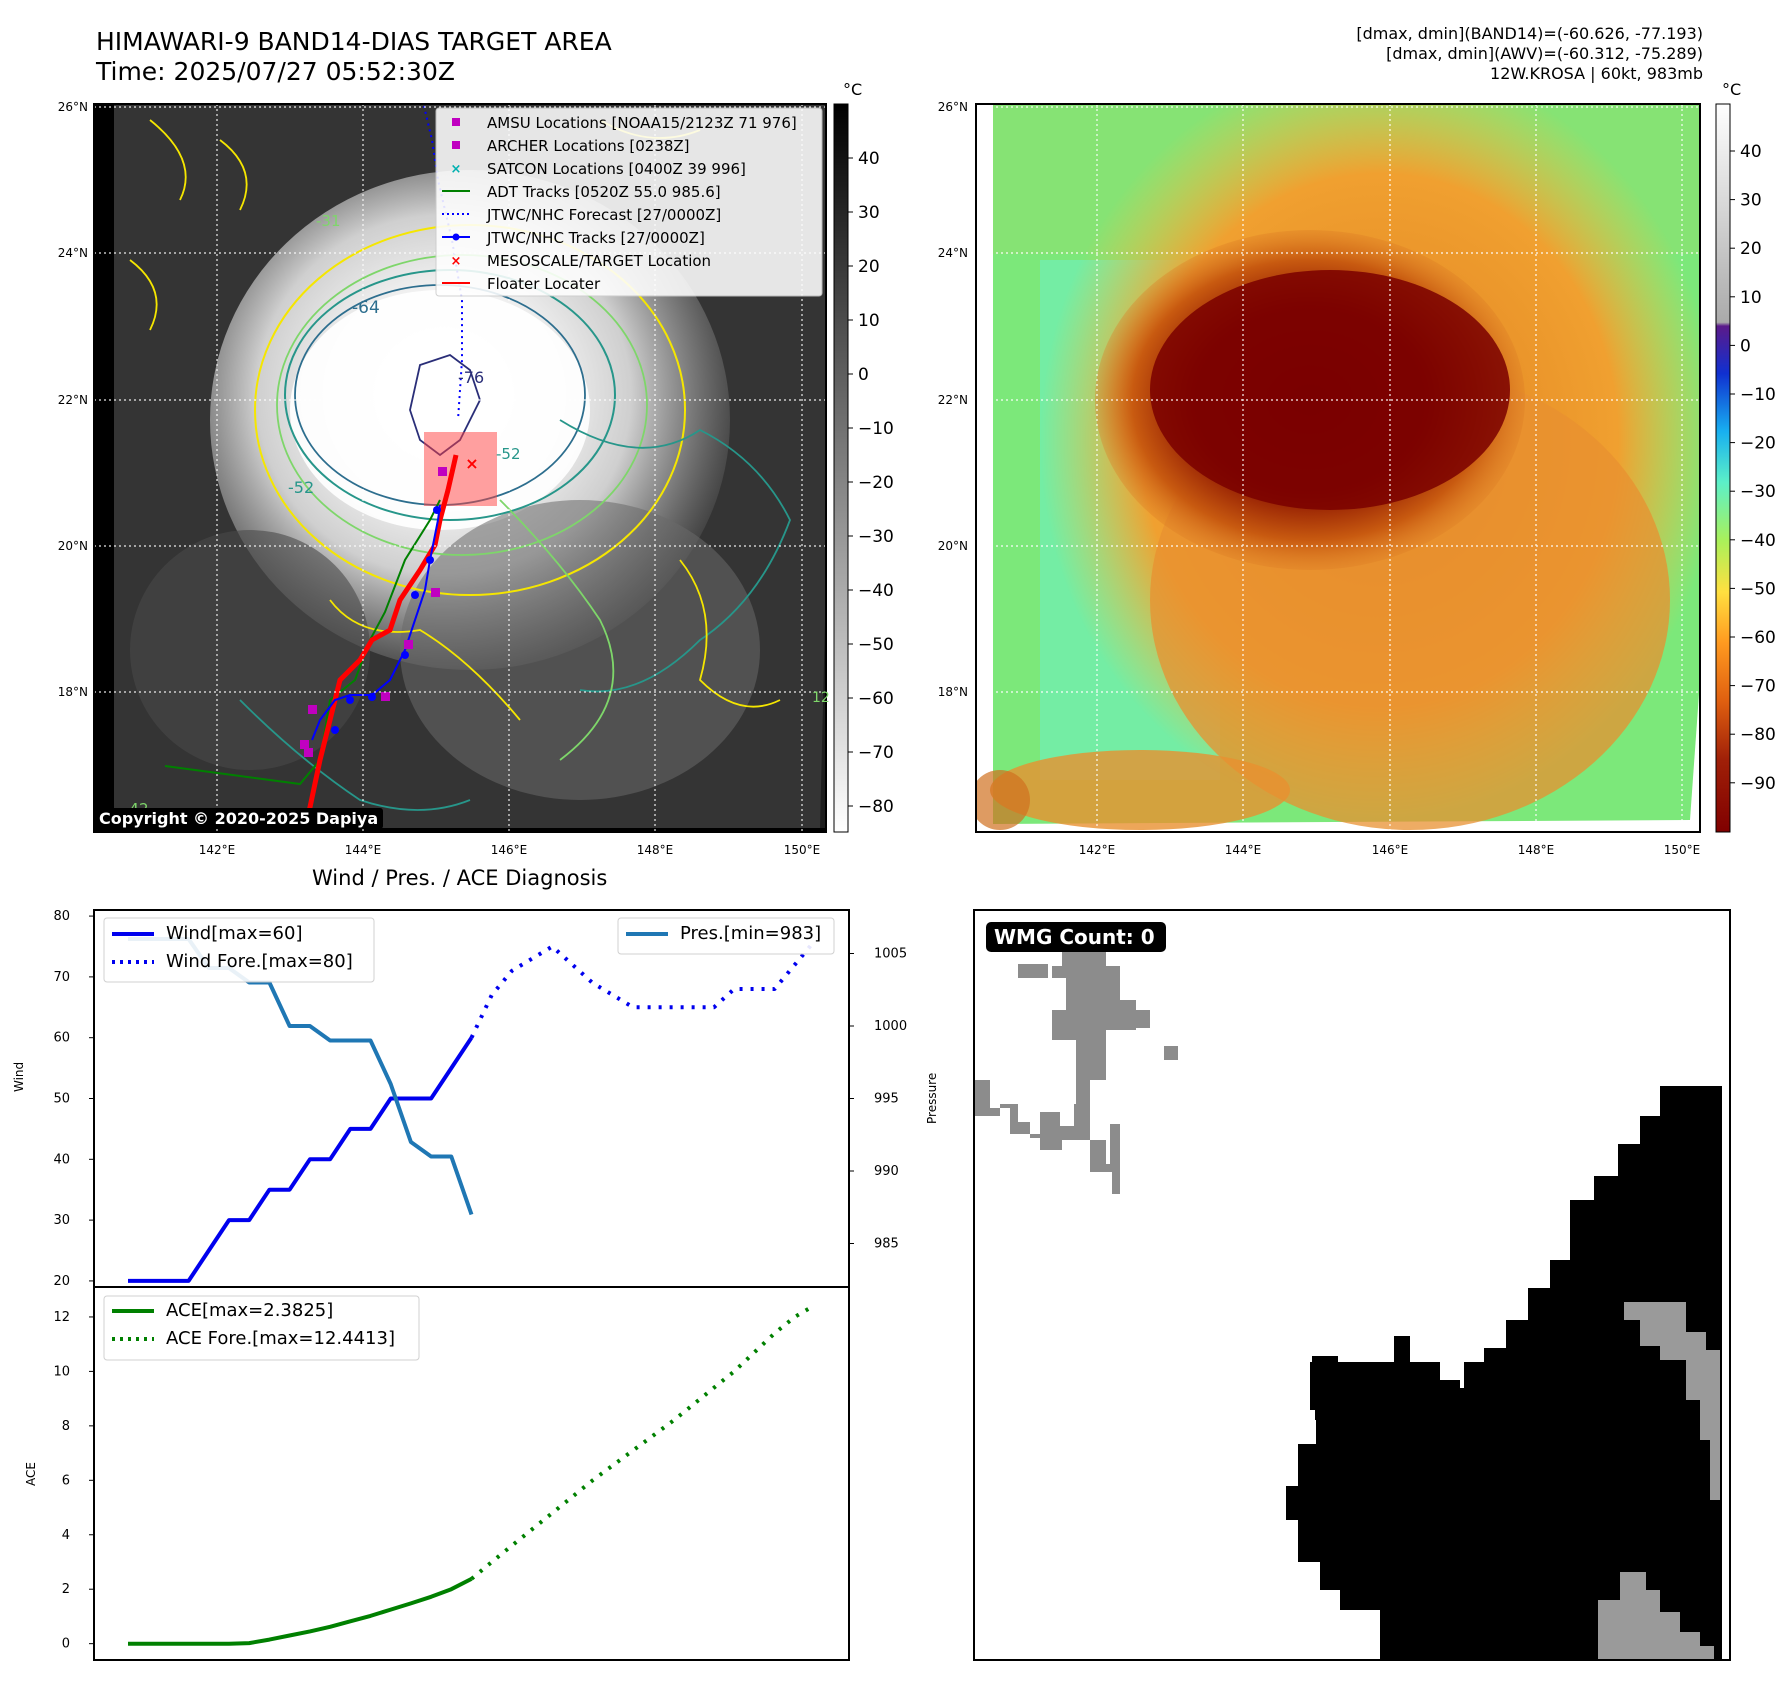 This screenshot has height=1691, width=1788. I want to click on ace-legend, so click(261, 1328).